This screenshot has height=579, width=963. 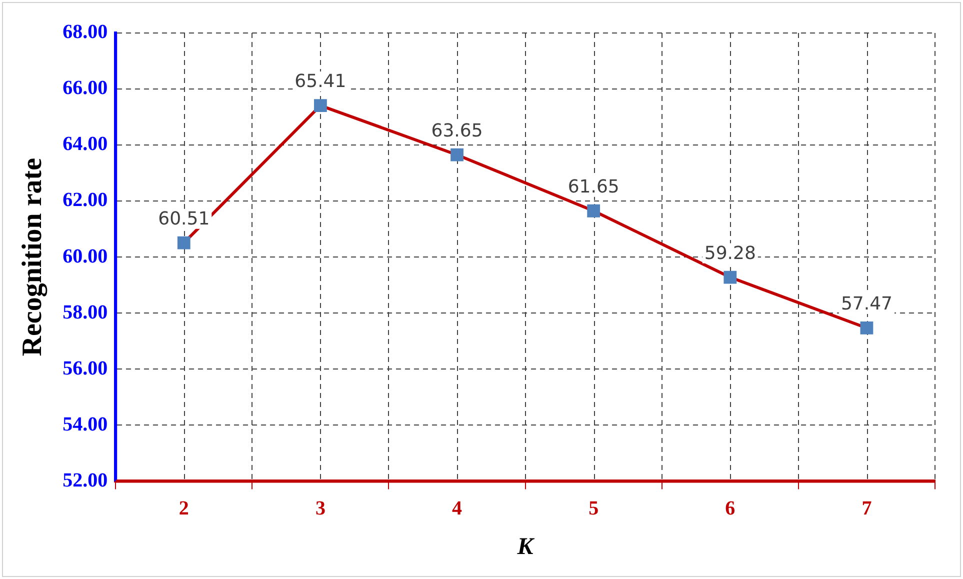 What do you see at coordinates (526, 547) in the screenshot?
I see `x-axis-title: K` at bounding box center [526, 547].